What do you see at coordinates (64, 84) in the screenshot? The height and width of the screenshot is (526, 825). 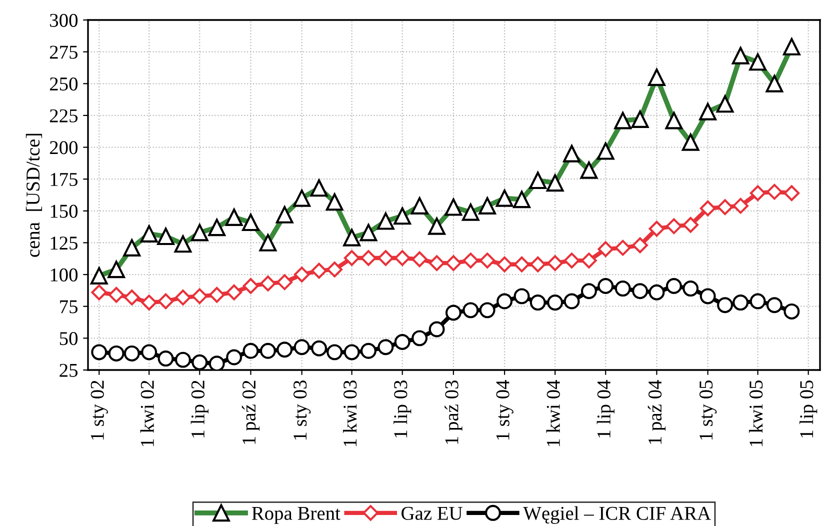 I see `y-tick-label: 250` at bounding box center [64, 84].